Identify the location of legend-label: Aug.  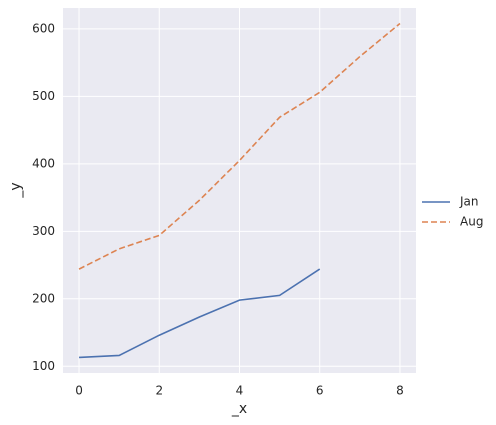
(471, 222).